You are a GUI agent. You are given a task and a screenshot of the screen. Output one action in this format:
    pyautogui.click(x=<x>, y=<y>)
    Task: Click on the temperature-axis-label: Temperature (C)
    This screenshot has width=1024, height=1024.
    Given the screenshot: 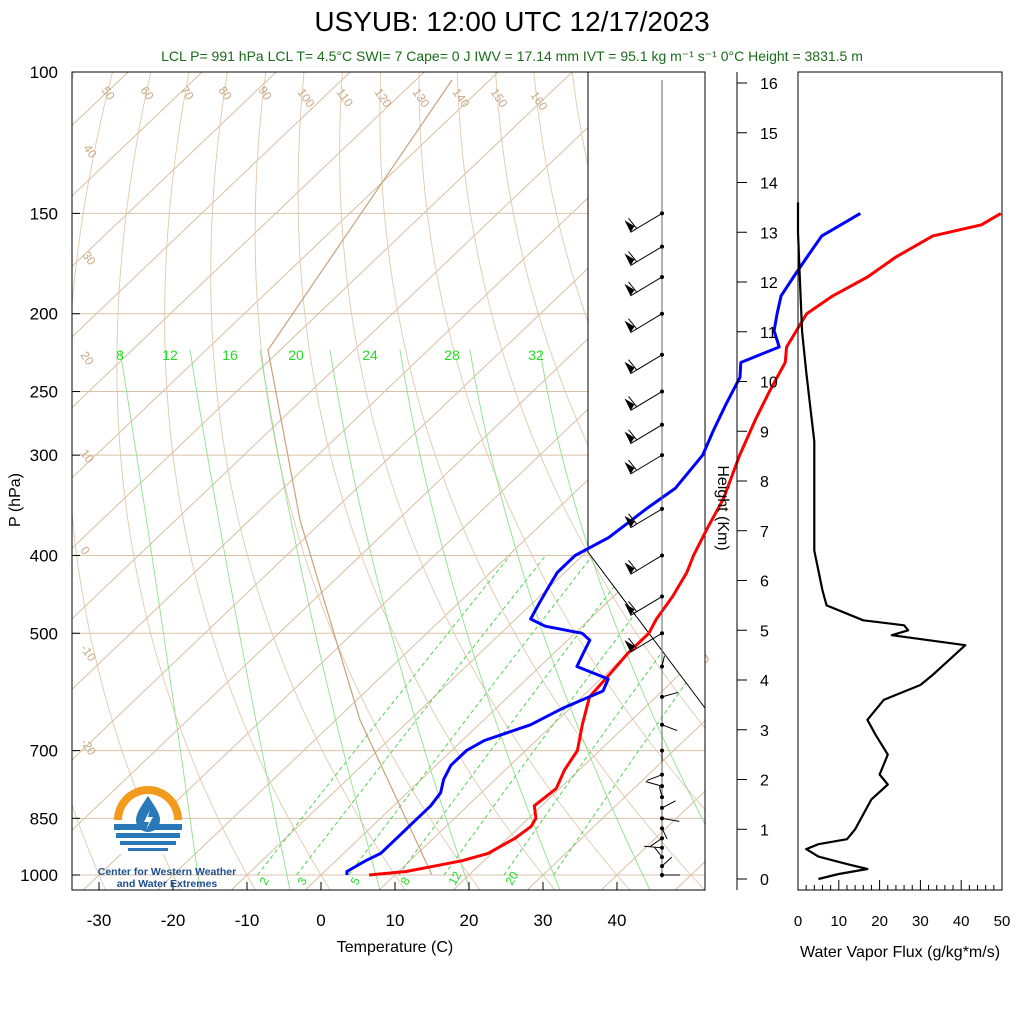 What is the action you would take?
    pyautogui.click(x=395, y=947)
    